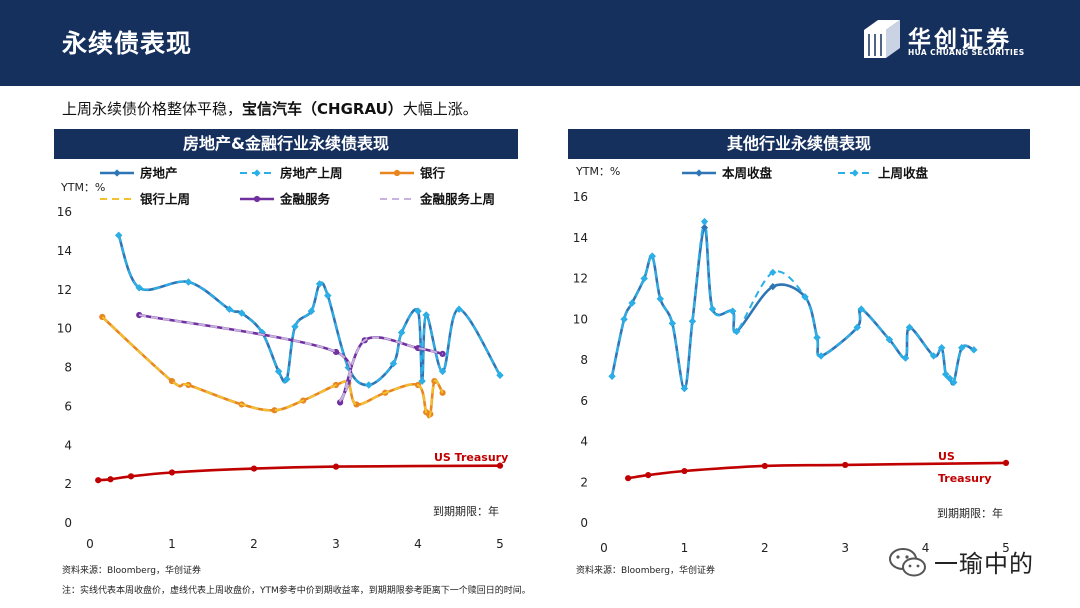 The width and height of the screenshot is (1080, 608). Describe the element at coordinates (946, 456) in the screenshot. I see `us-treasury-label: US` at that location.